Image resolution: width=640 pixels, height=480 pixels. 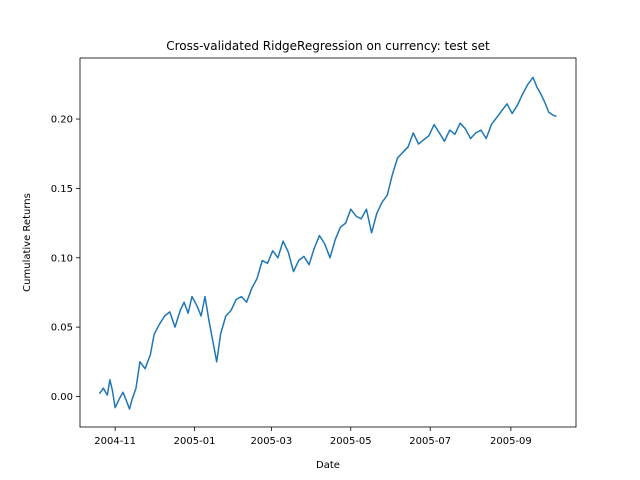 What do you see at coordinates (62, 120) in the screenshot?
I see `y-tick-label: 0.20` at bounding box center [62, 120].